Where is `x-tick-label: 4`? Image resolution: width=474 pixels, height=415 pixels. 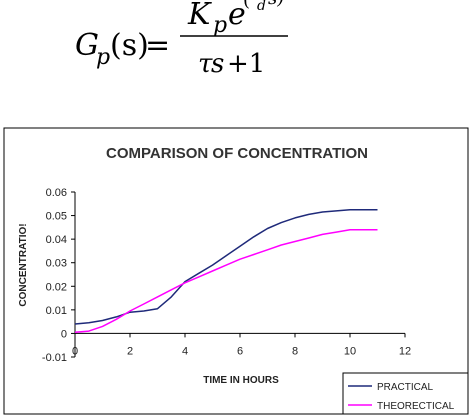
x-tick-label: 4 is located at coordinates (185, 351).